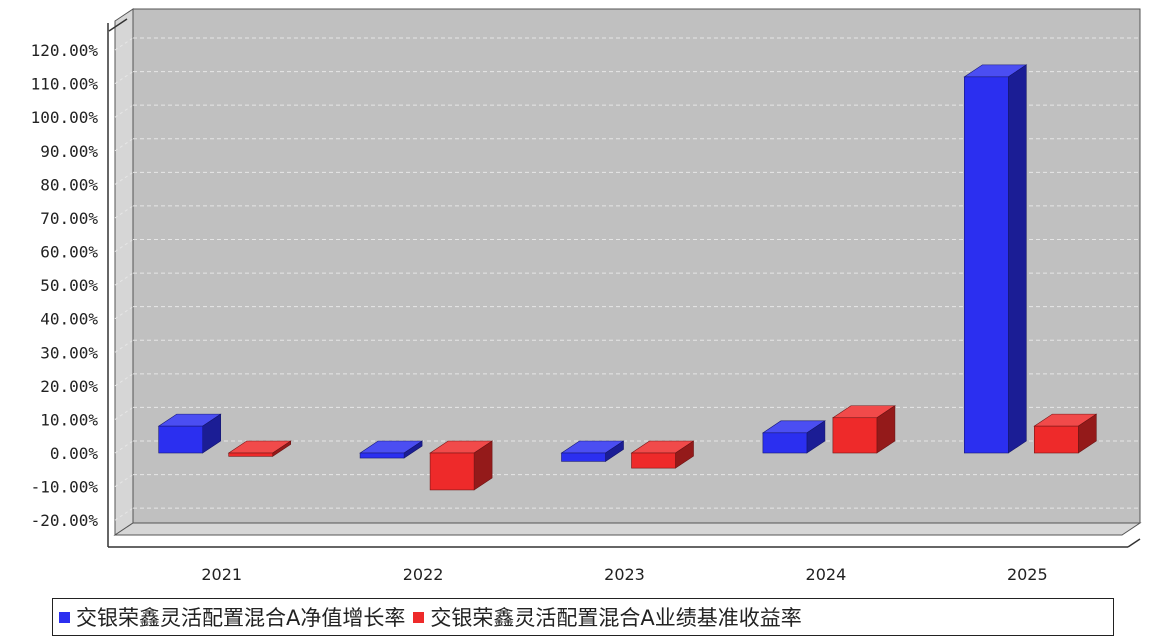  What do you see at coordinates (69, 252) in the screenshot?
I see `y-tick-label: 60.00%` at bounding box center [69, 252].